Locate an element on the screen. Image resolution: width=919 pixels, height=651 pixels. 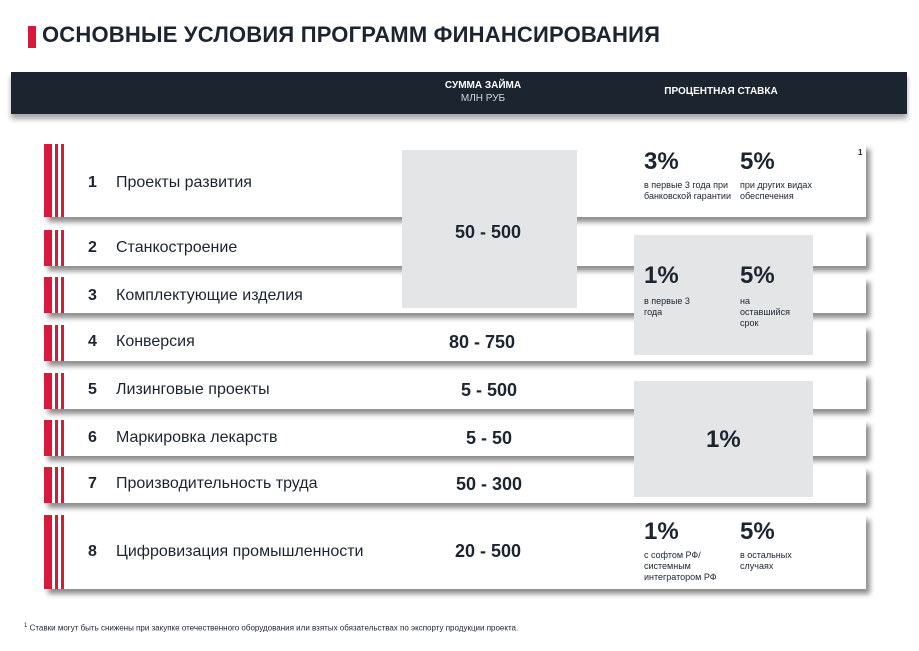
program-number: 5 is located at coordinates (92, 389).